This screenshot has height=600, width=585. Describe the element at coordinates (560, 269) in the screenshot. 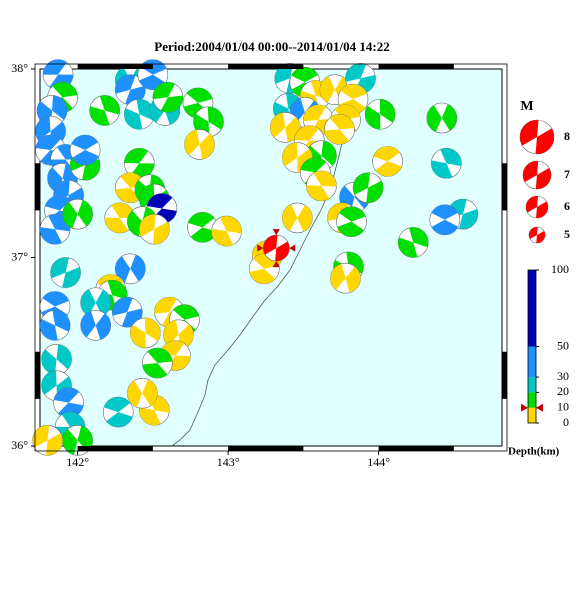

I see `depth-tick-label: 100` at that location.